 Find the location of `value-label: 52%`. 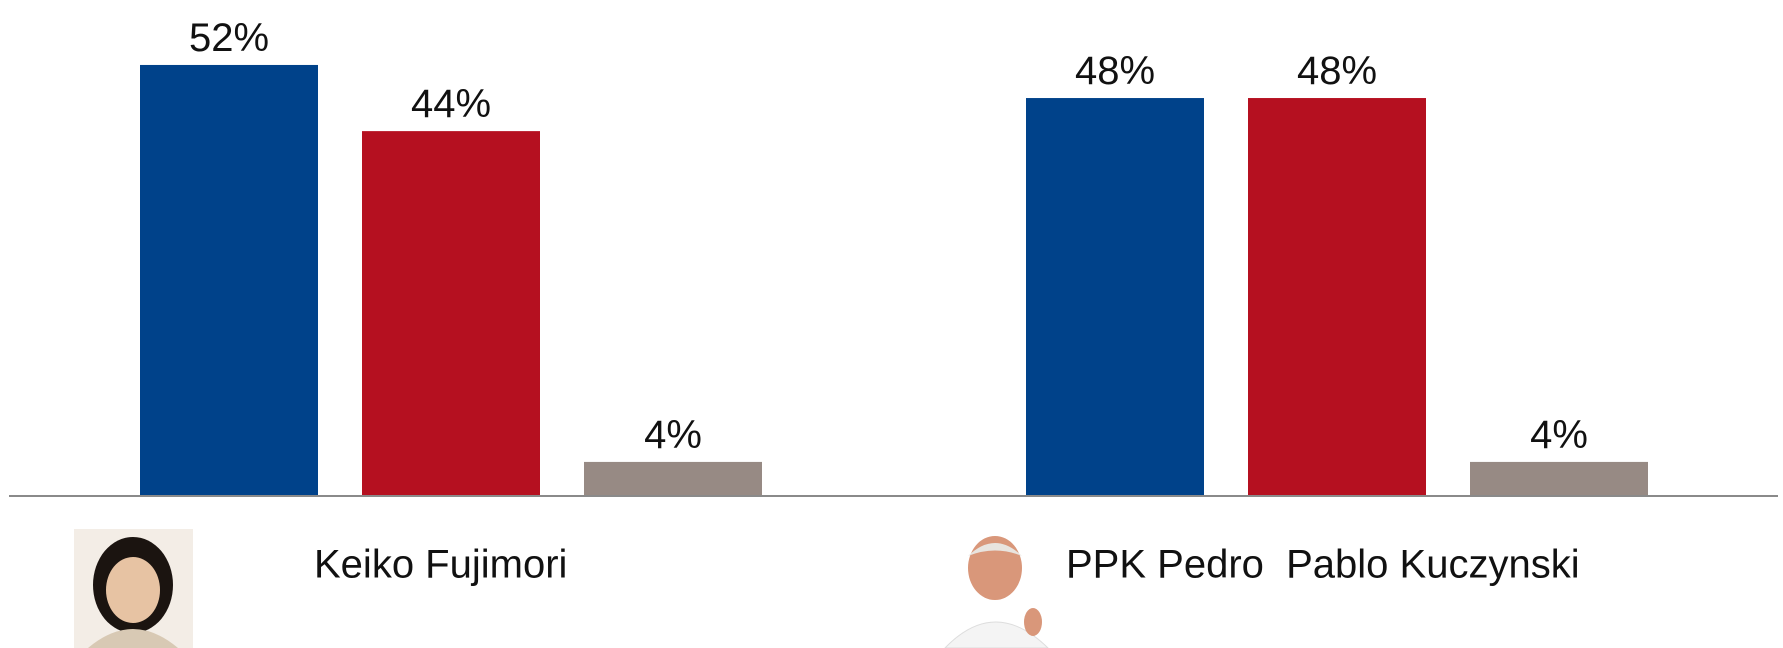

value-label: 52% is located at coordinates (229, 38).